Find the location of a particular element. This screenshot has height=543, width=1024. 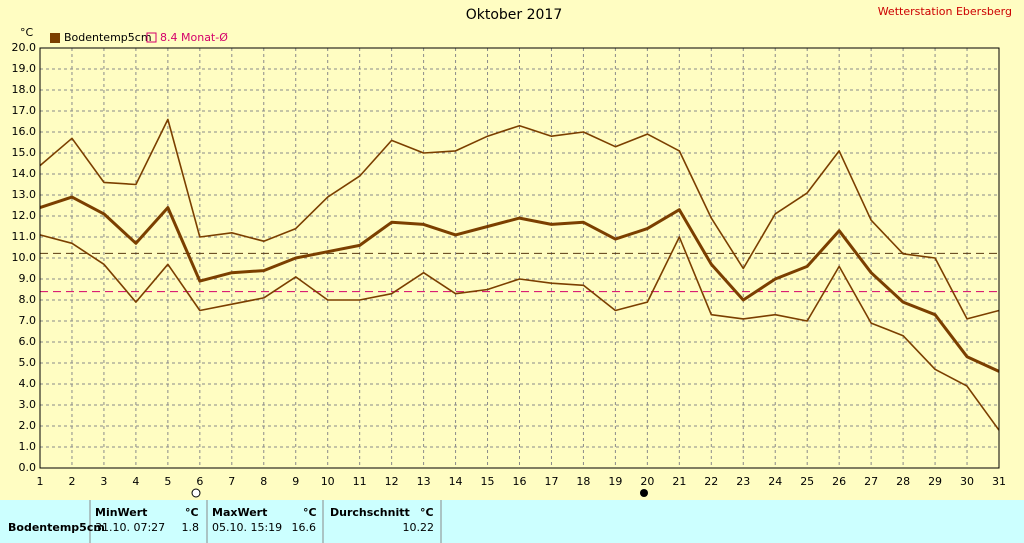

y-tick-label: 12.0 is located at coordinates (24, 215).